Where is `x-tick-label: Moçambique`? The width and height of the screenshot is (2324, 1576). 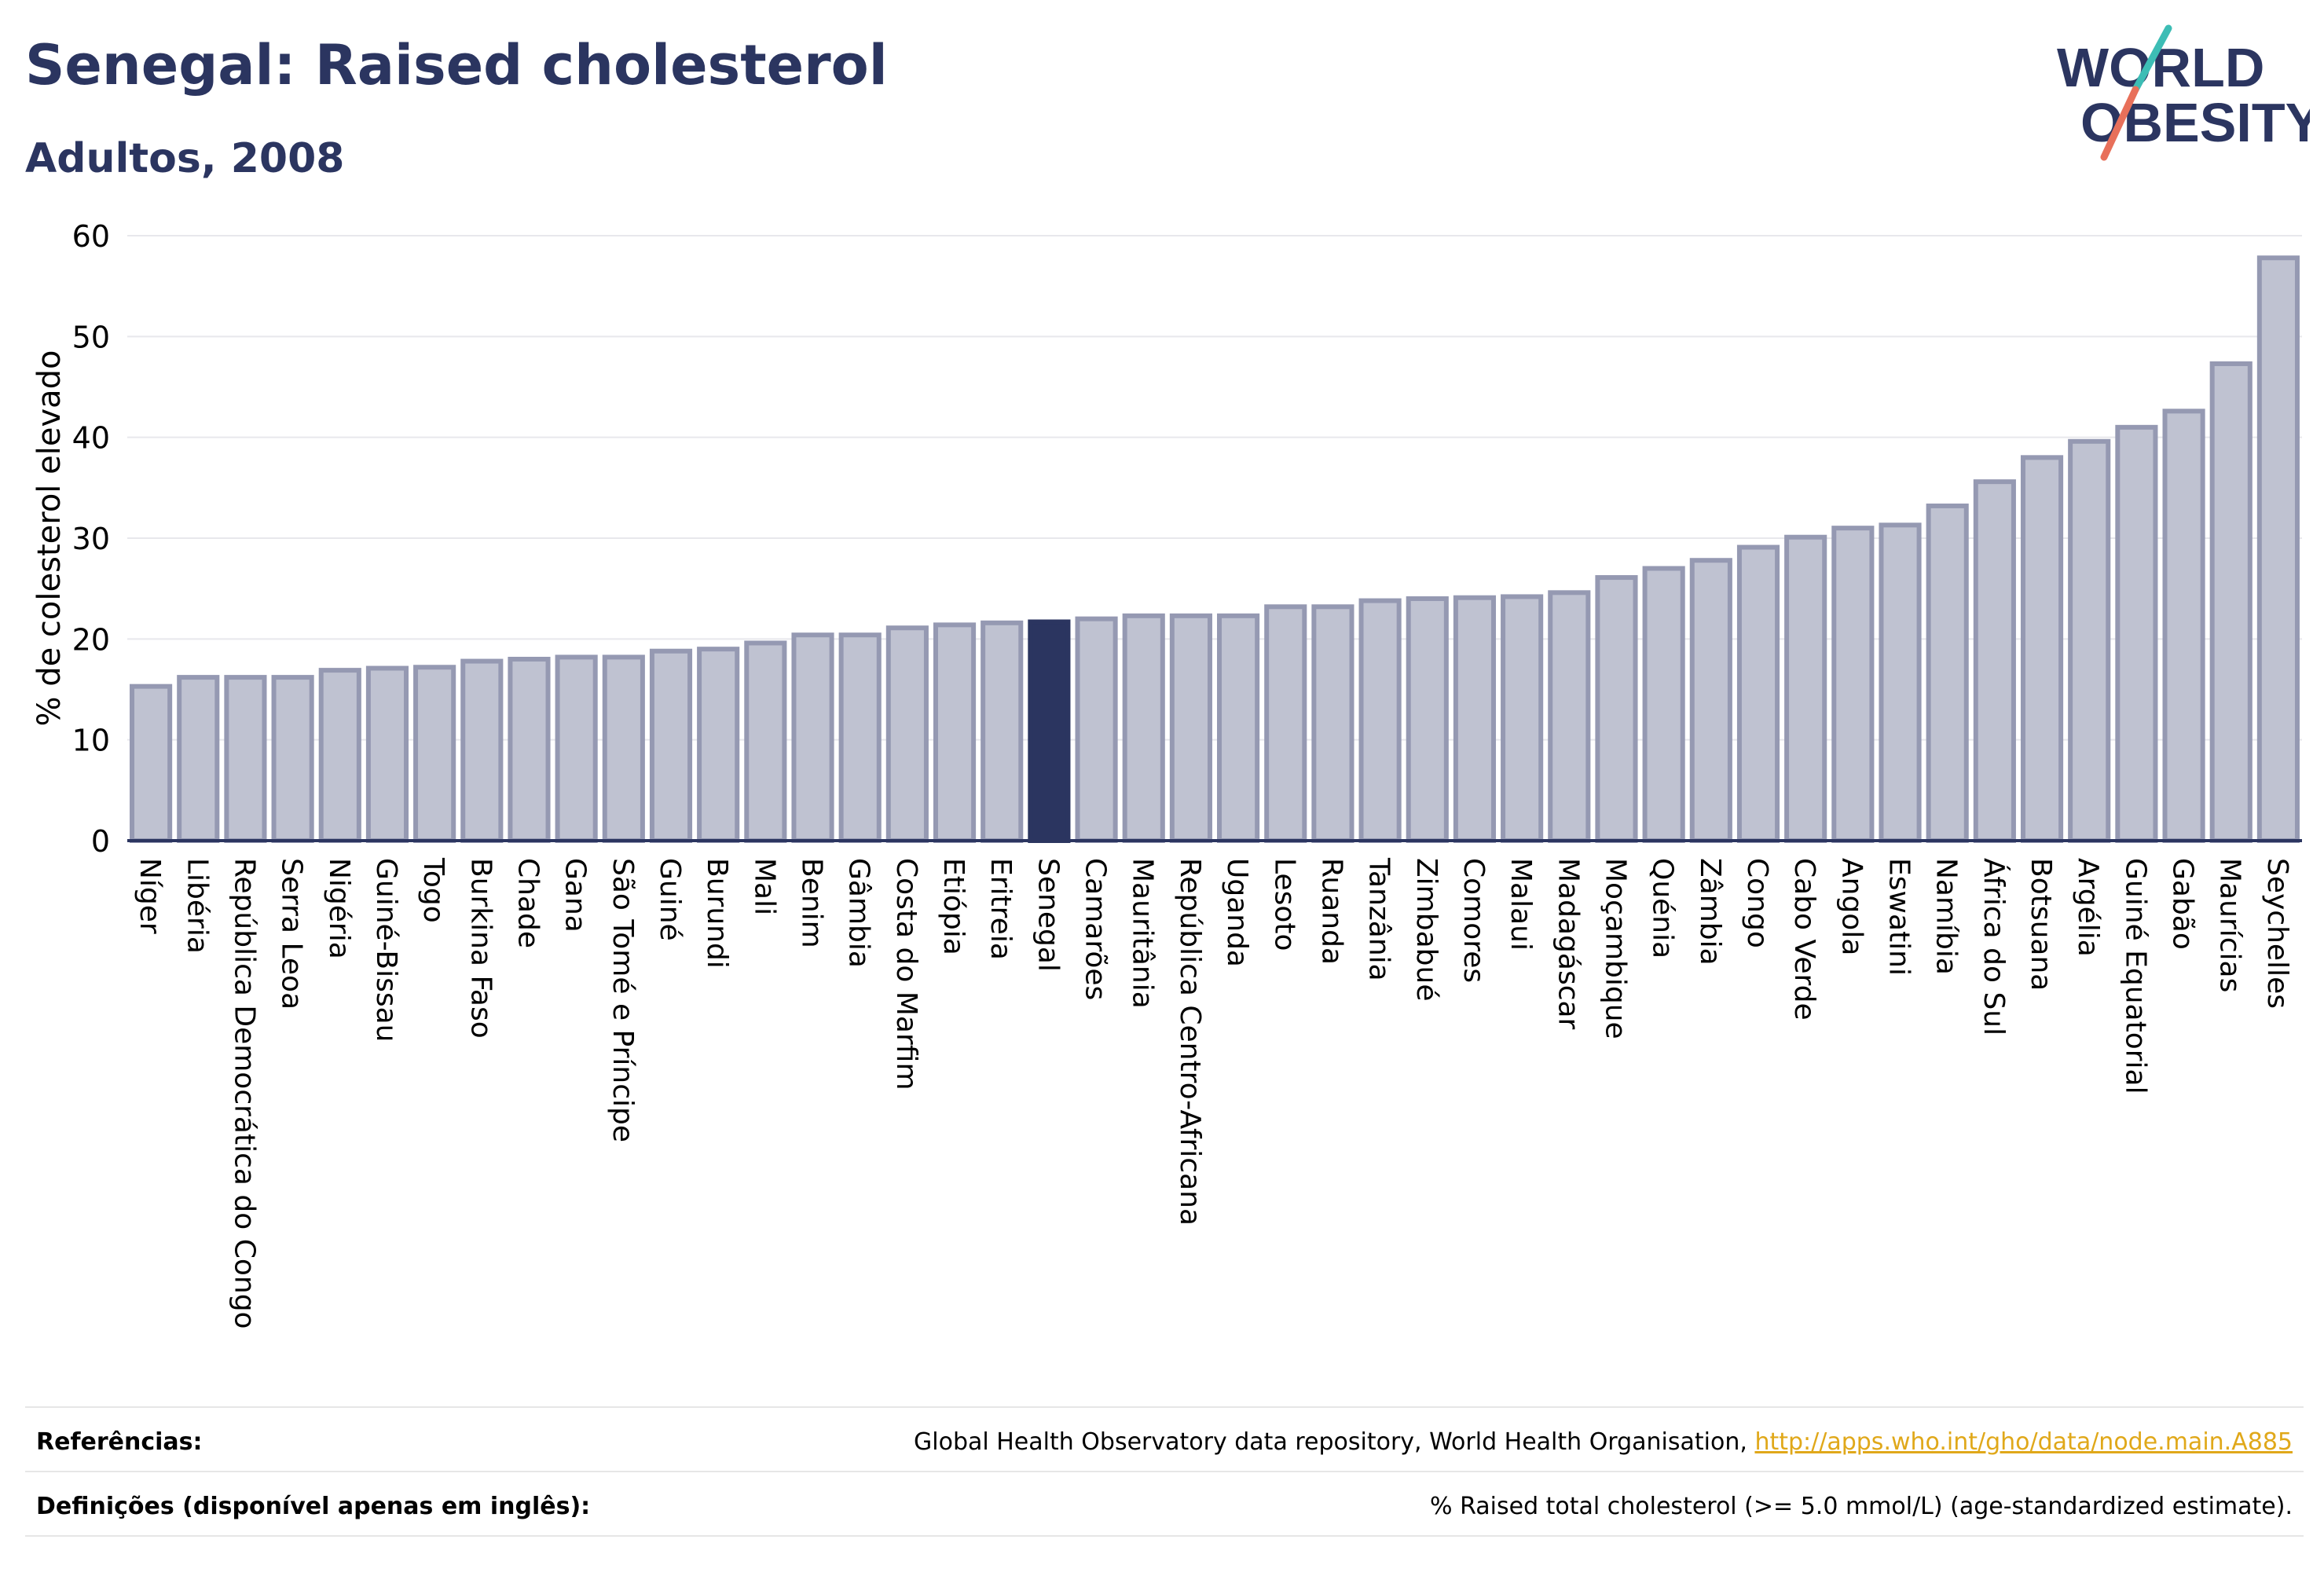 x-tick-label: Moçambique is located at coordinates (1615, 948).